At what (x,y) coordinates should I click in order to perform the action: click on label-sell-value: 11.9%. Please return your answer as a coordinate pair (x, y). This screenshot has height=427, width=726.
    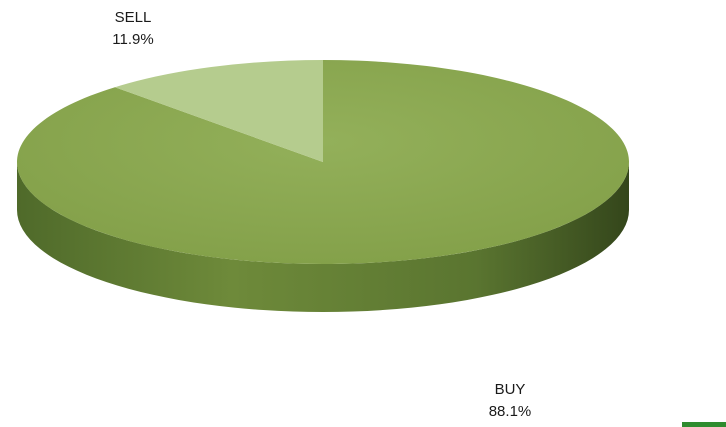
    Looking at the image, I should click on (132, 39).